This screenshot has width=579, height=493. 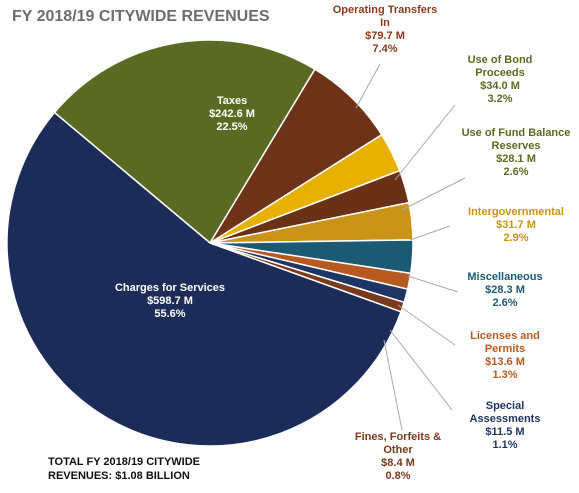 I want to click on slice-label: Use of Fund Balance Reserves $28.1 M 2.6%, so click(x=516, y=153).